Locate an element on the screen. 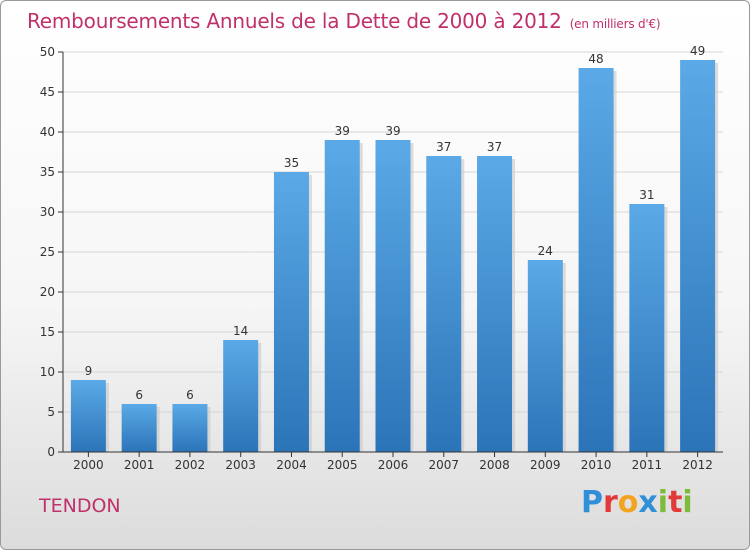 This screenshot has width=750, height=550. x-tick-label: 2005 is located at coordinates (342, 465).